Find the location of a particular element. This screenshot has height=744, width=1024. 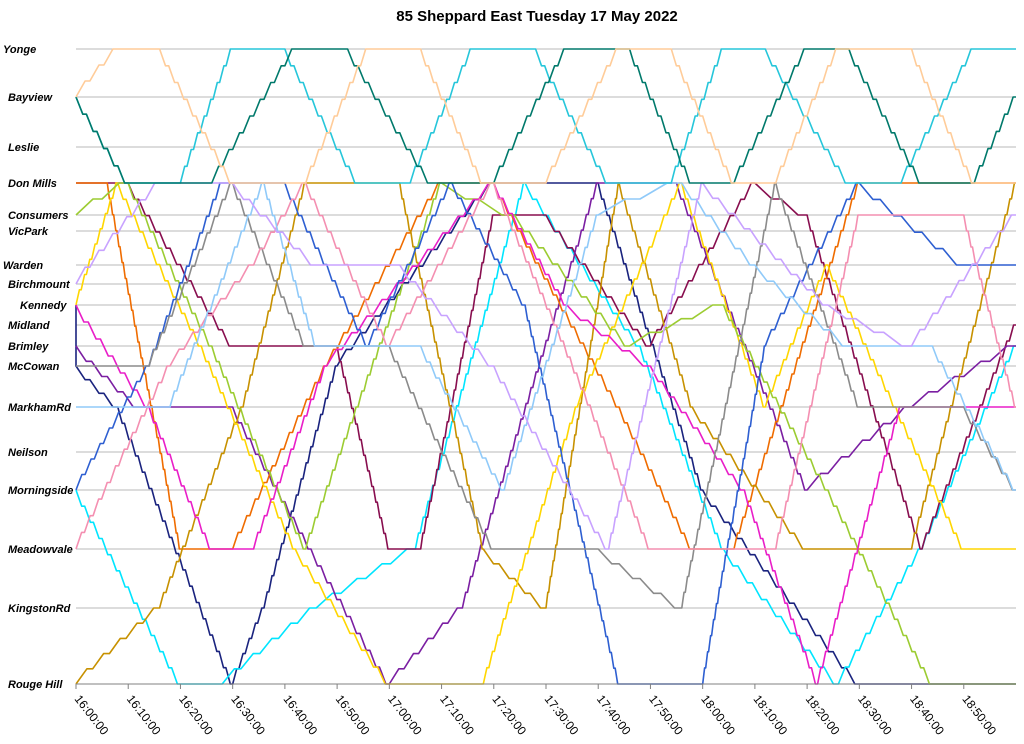

x-tick-label: 17:00:00 is located at coordinates (405, 715).